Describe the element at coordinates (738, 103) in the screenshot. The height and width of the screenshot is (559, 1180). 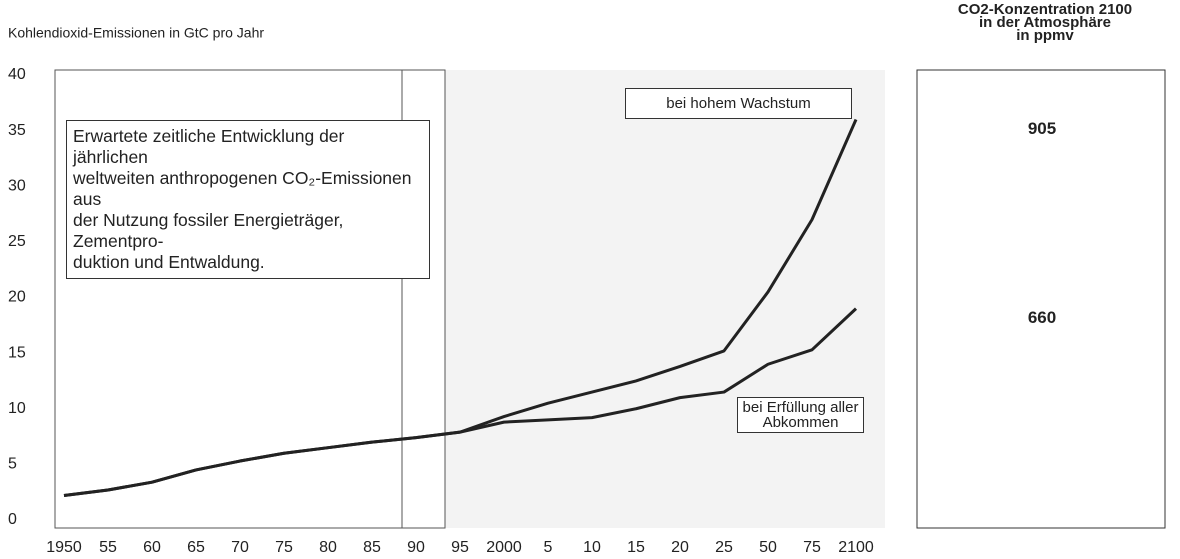
I see `series-label: bei hohem Wachstum` at that location.